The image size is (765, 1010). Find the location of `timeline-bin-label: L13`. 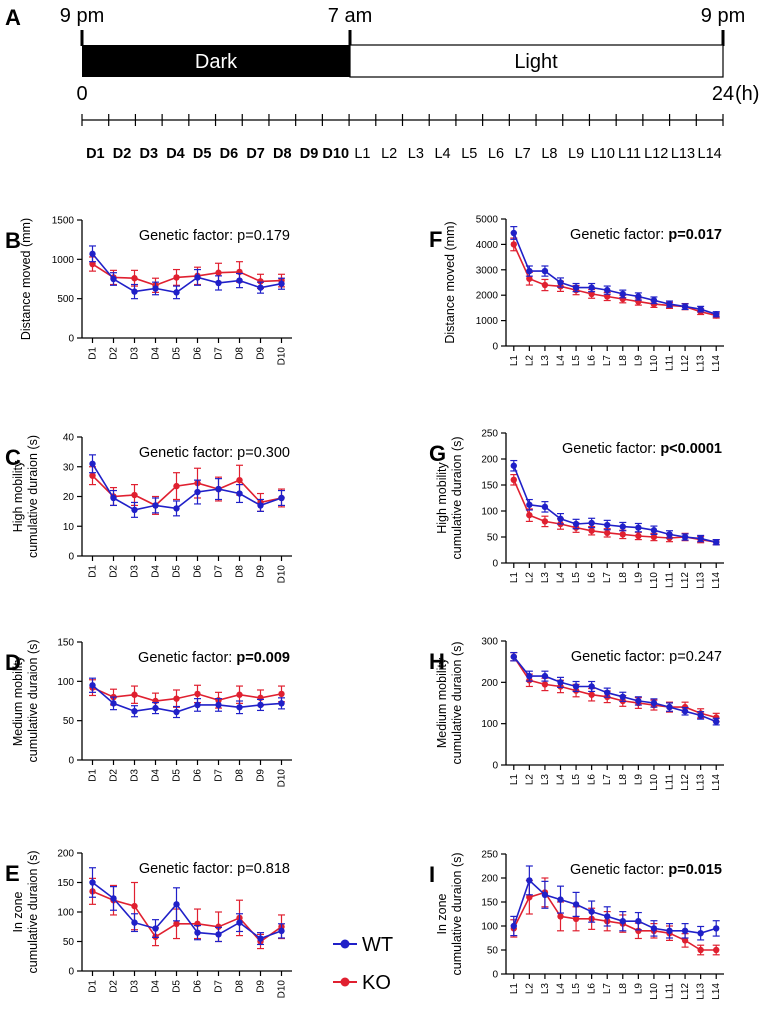

timeline-bin-label: L13 is located at coordinates (683, 154).